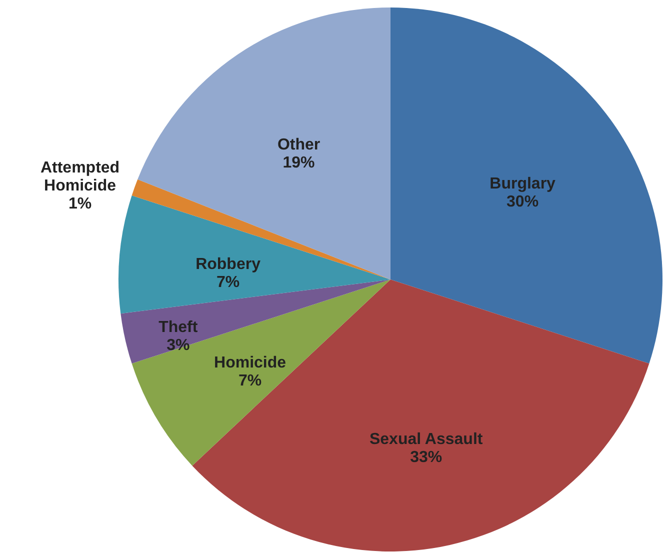 Image resolution: width=671 pixels, height=555 pixels. What do you see at coordinates (298, 163) in the screenshot?
I see `data-label: 19%` at bounding box center [298, 163].